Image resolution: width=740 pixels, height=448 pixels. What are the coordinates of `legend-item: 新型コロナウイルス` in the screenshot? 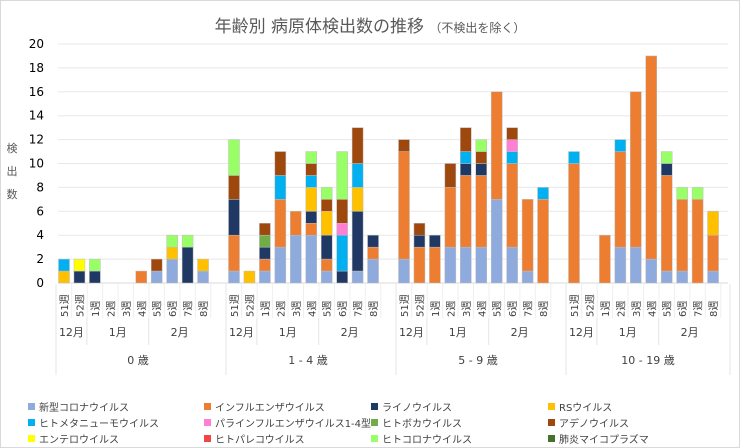 It's located at (78, 406).